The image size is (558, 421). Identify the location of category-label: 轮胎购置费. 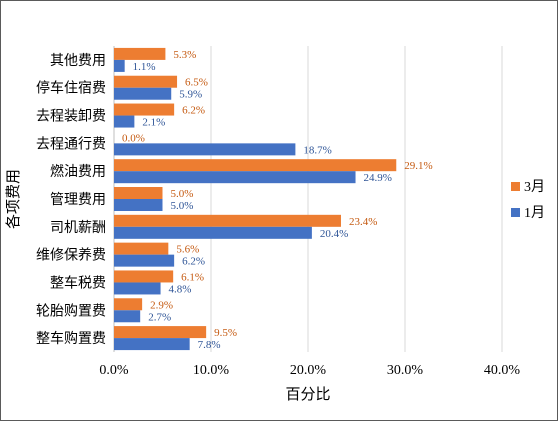
(71, 311).